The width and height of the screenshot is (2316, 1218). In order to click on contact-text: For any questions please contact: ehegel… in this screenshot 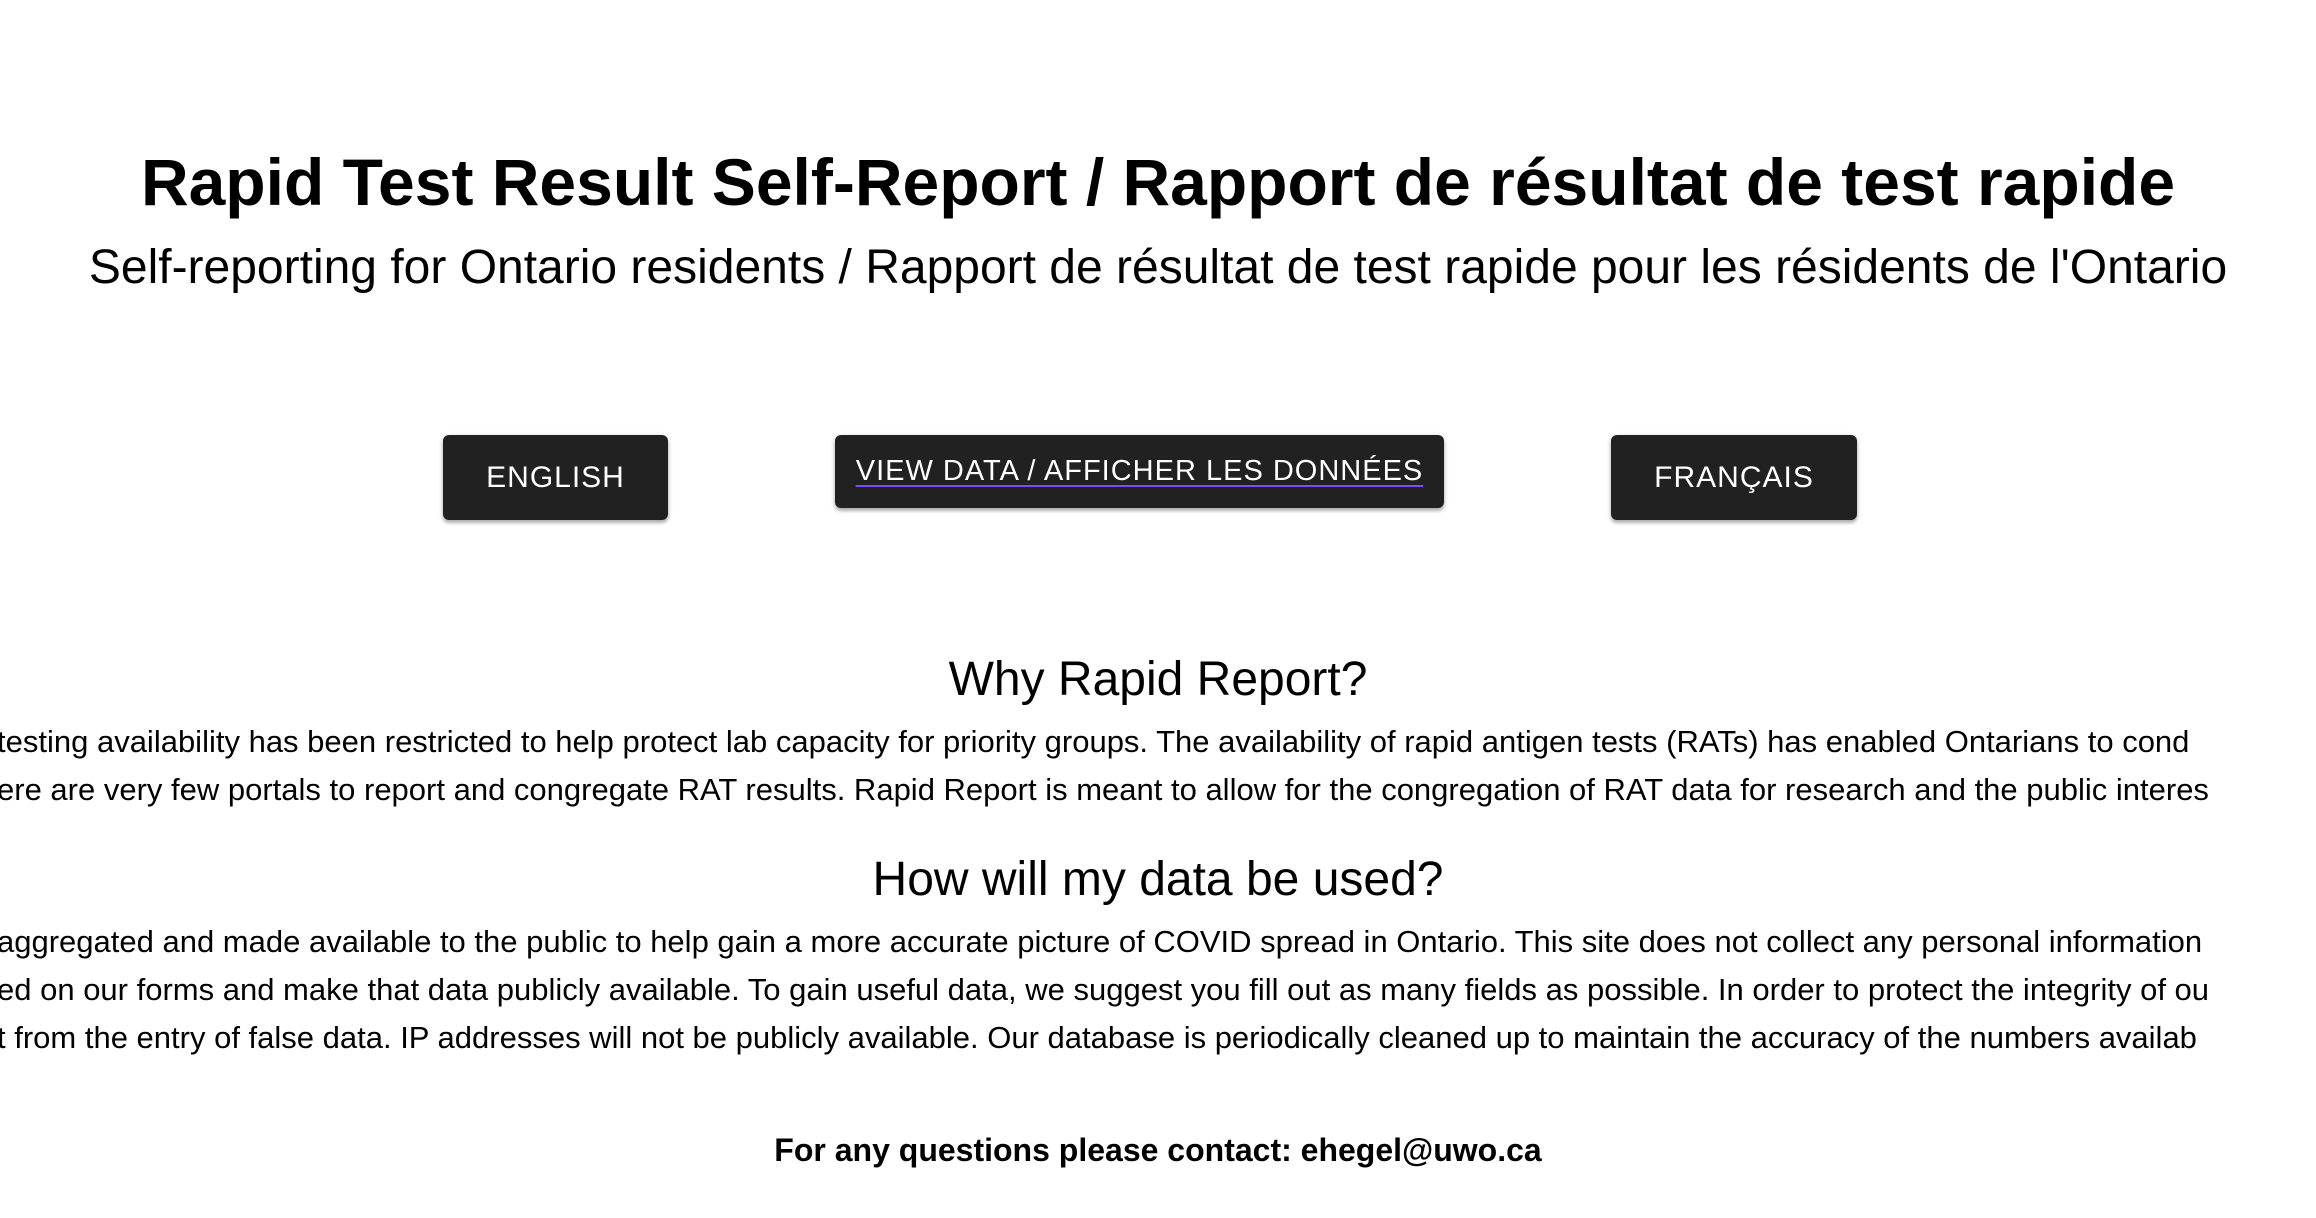, I will do `click(1158, 1150)`.